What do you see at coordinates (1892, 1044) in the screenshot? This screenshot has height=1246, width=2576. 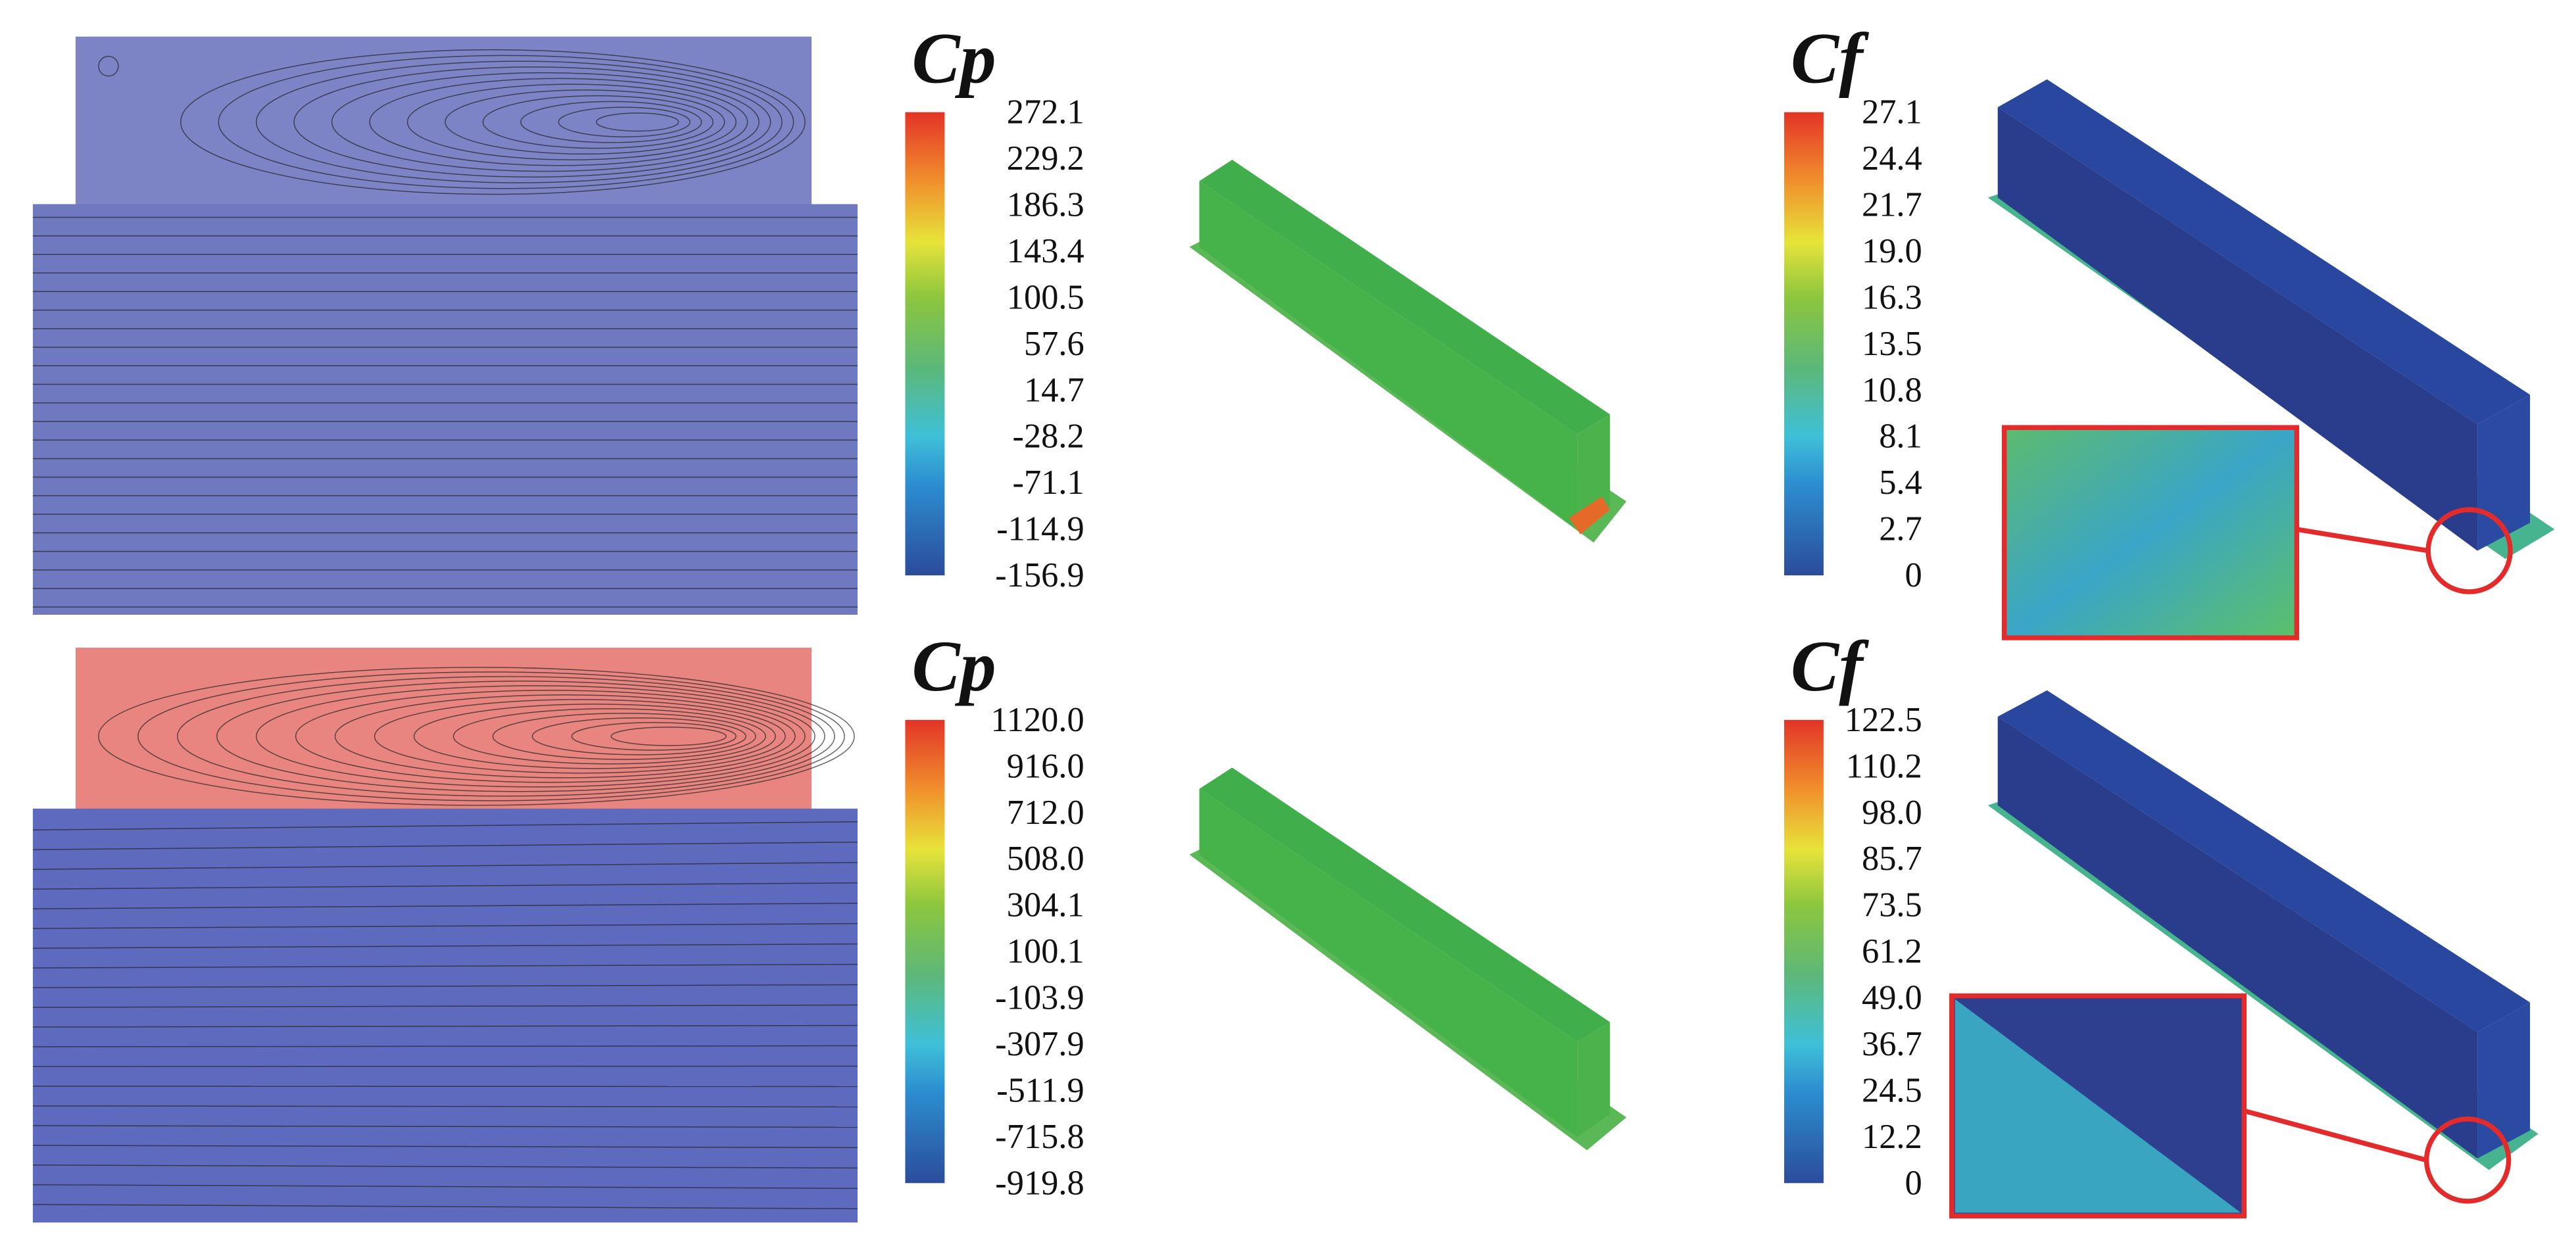 I see `colorbar-label: 36.7` at bounding box center [1892, 1044].